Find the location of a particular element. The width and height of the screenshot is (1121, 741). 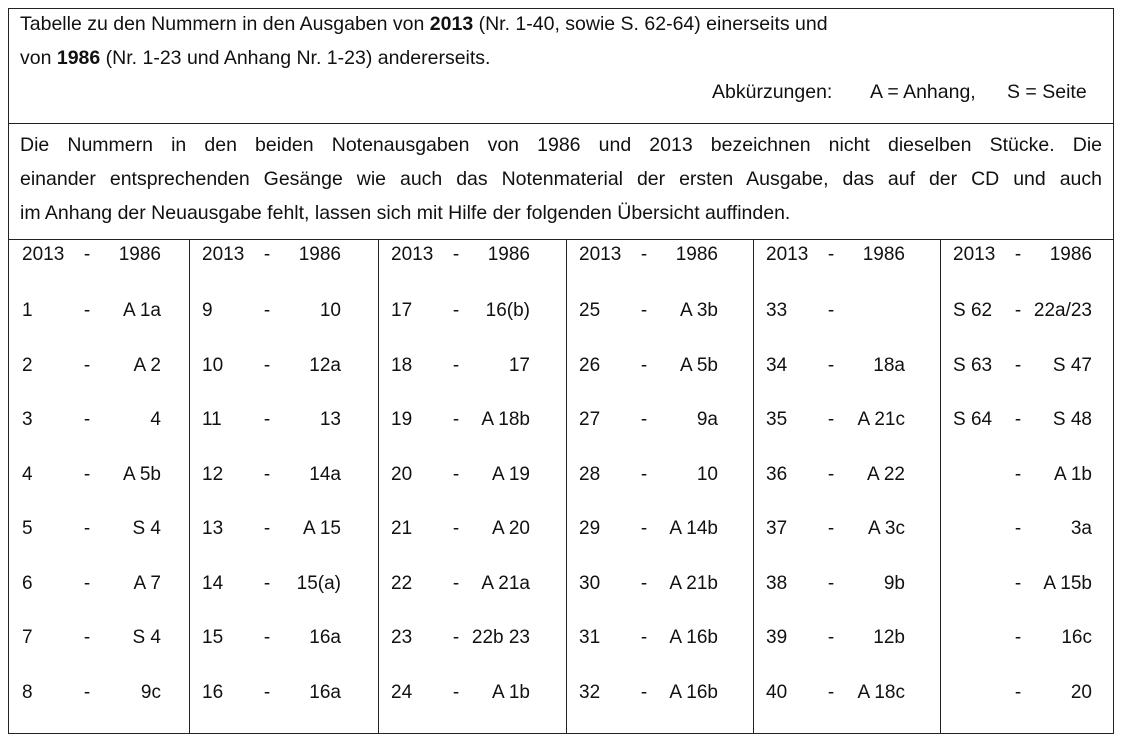

entry-1986: A 22 is located at coordinates (885, 474).